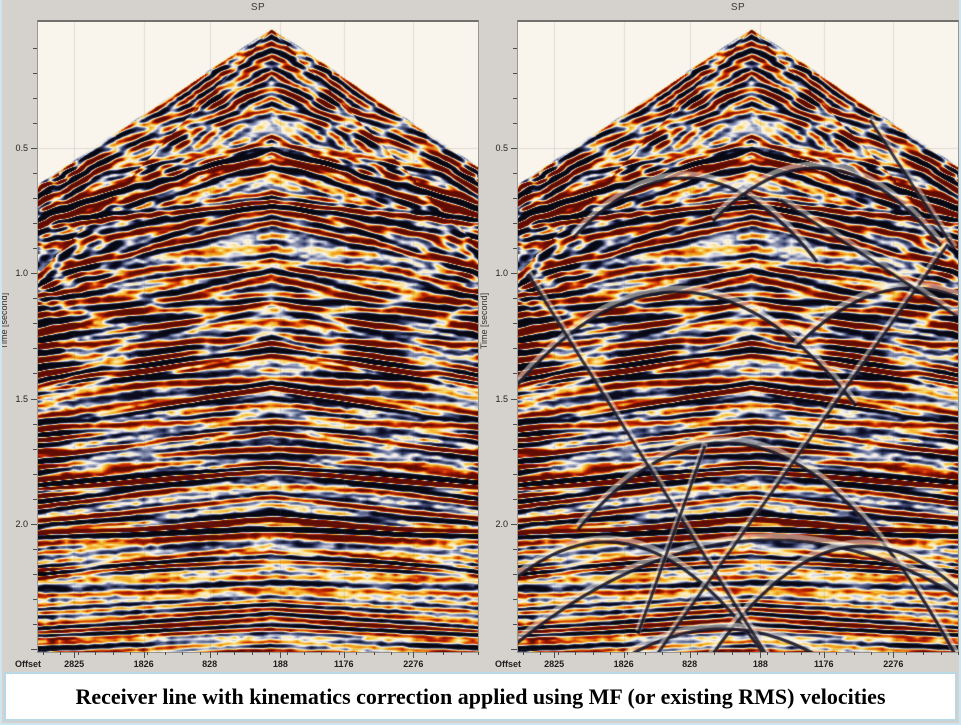  What do you see at coordinates (258, 7) in the screenshot?
I see `panel-title-left: SP` at bounding box center [258, 7].